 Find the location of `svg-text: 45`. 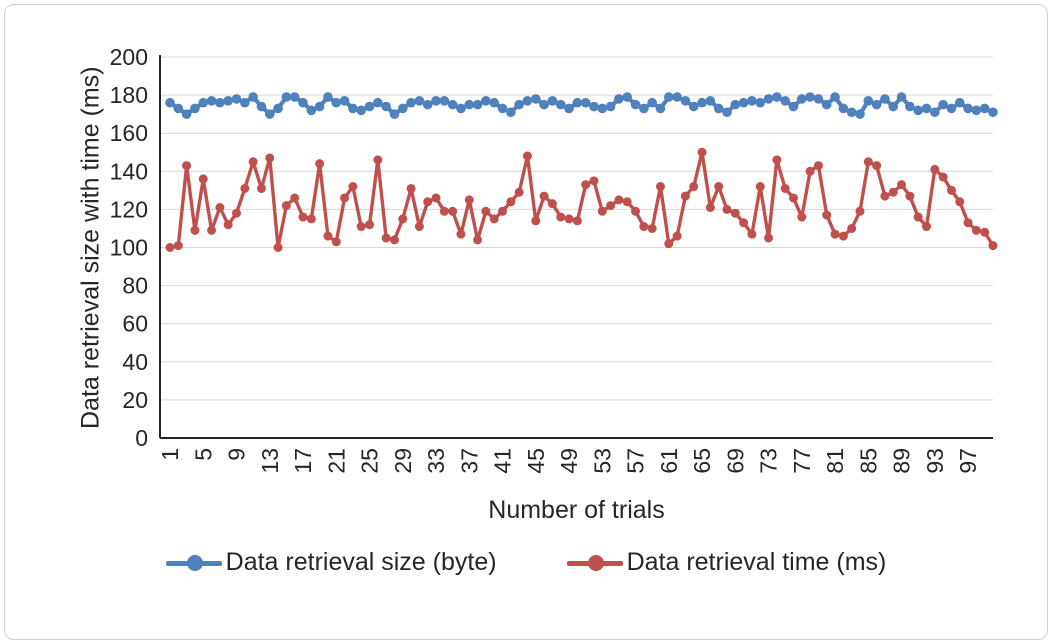

svg-text: 45 is located at coordinates (536, 461).